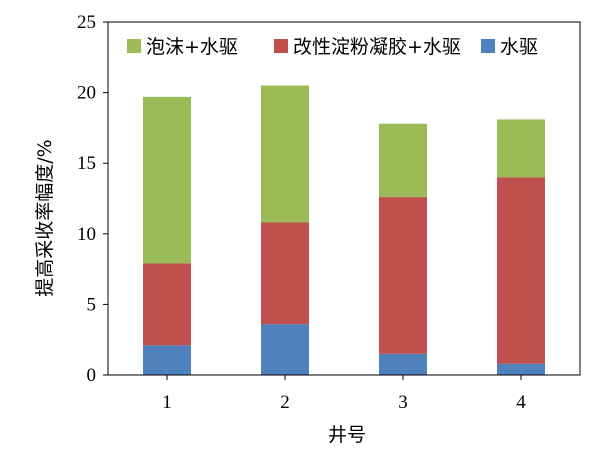  I want to click on legend-label: 改性淀粉凝胶+水驱, so click(377, 47).